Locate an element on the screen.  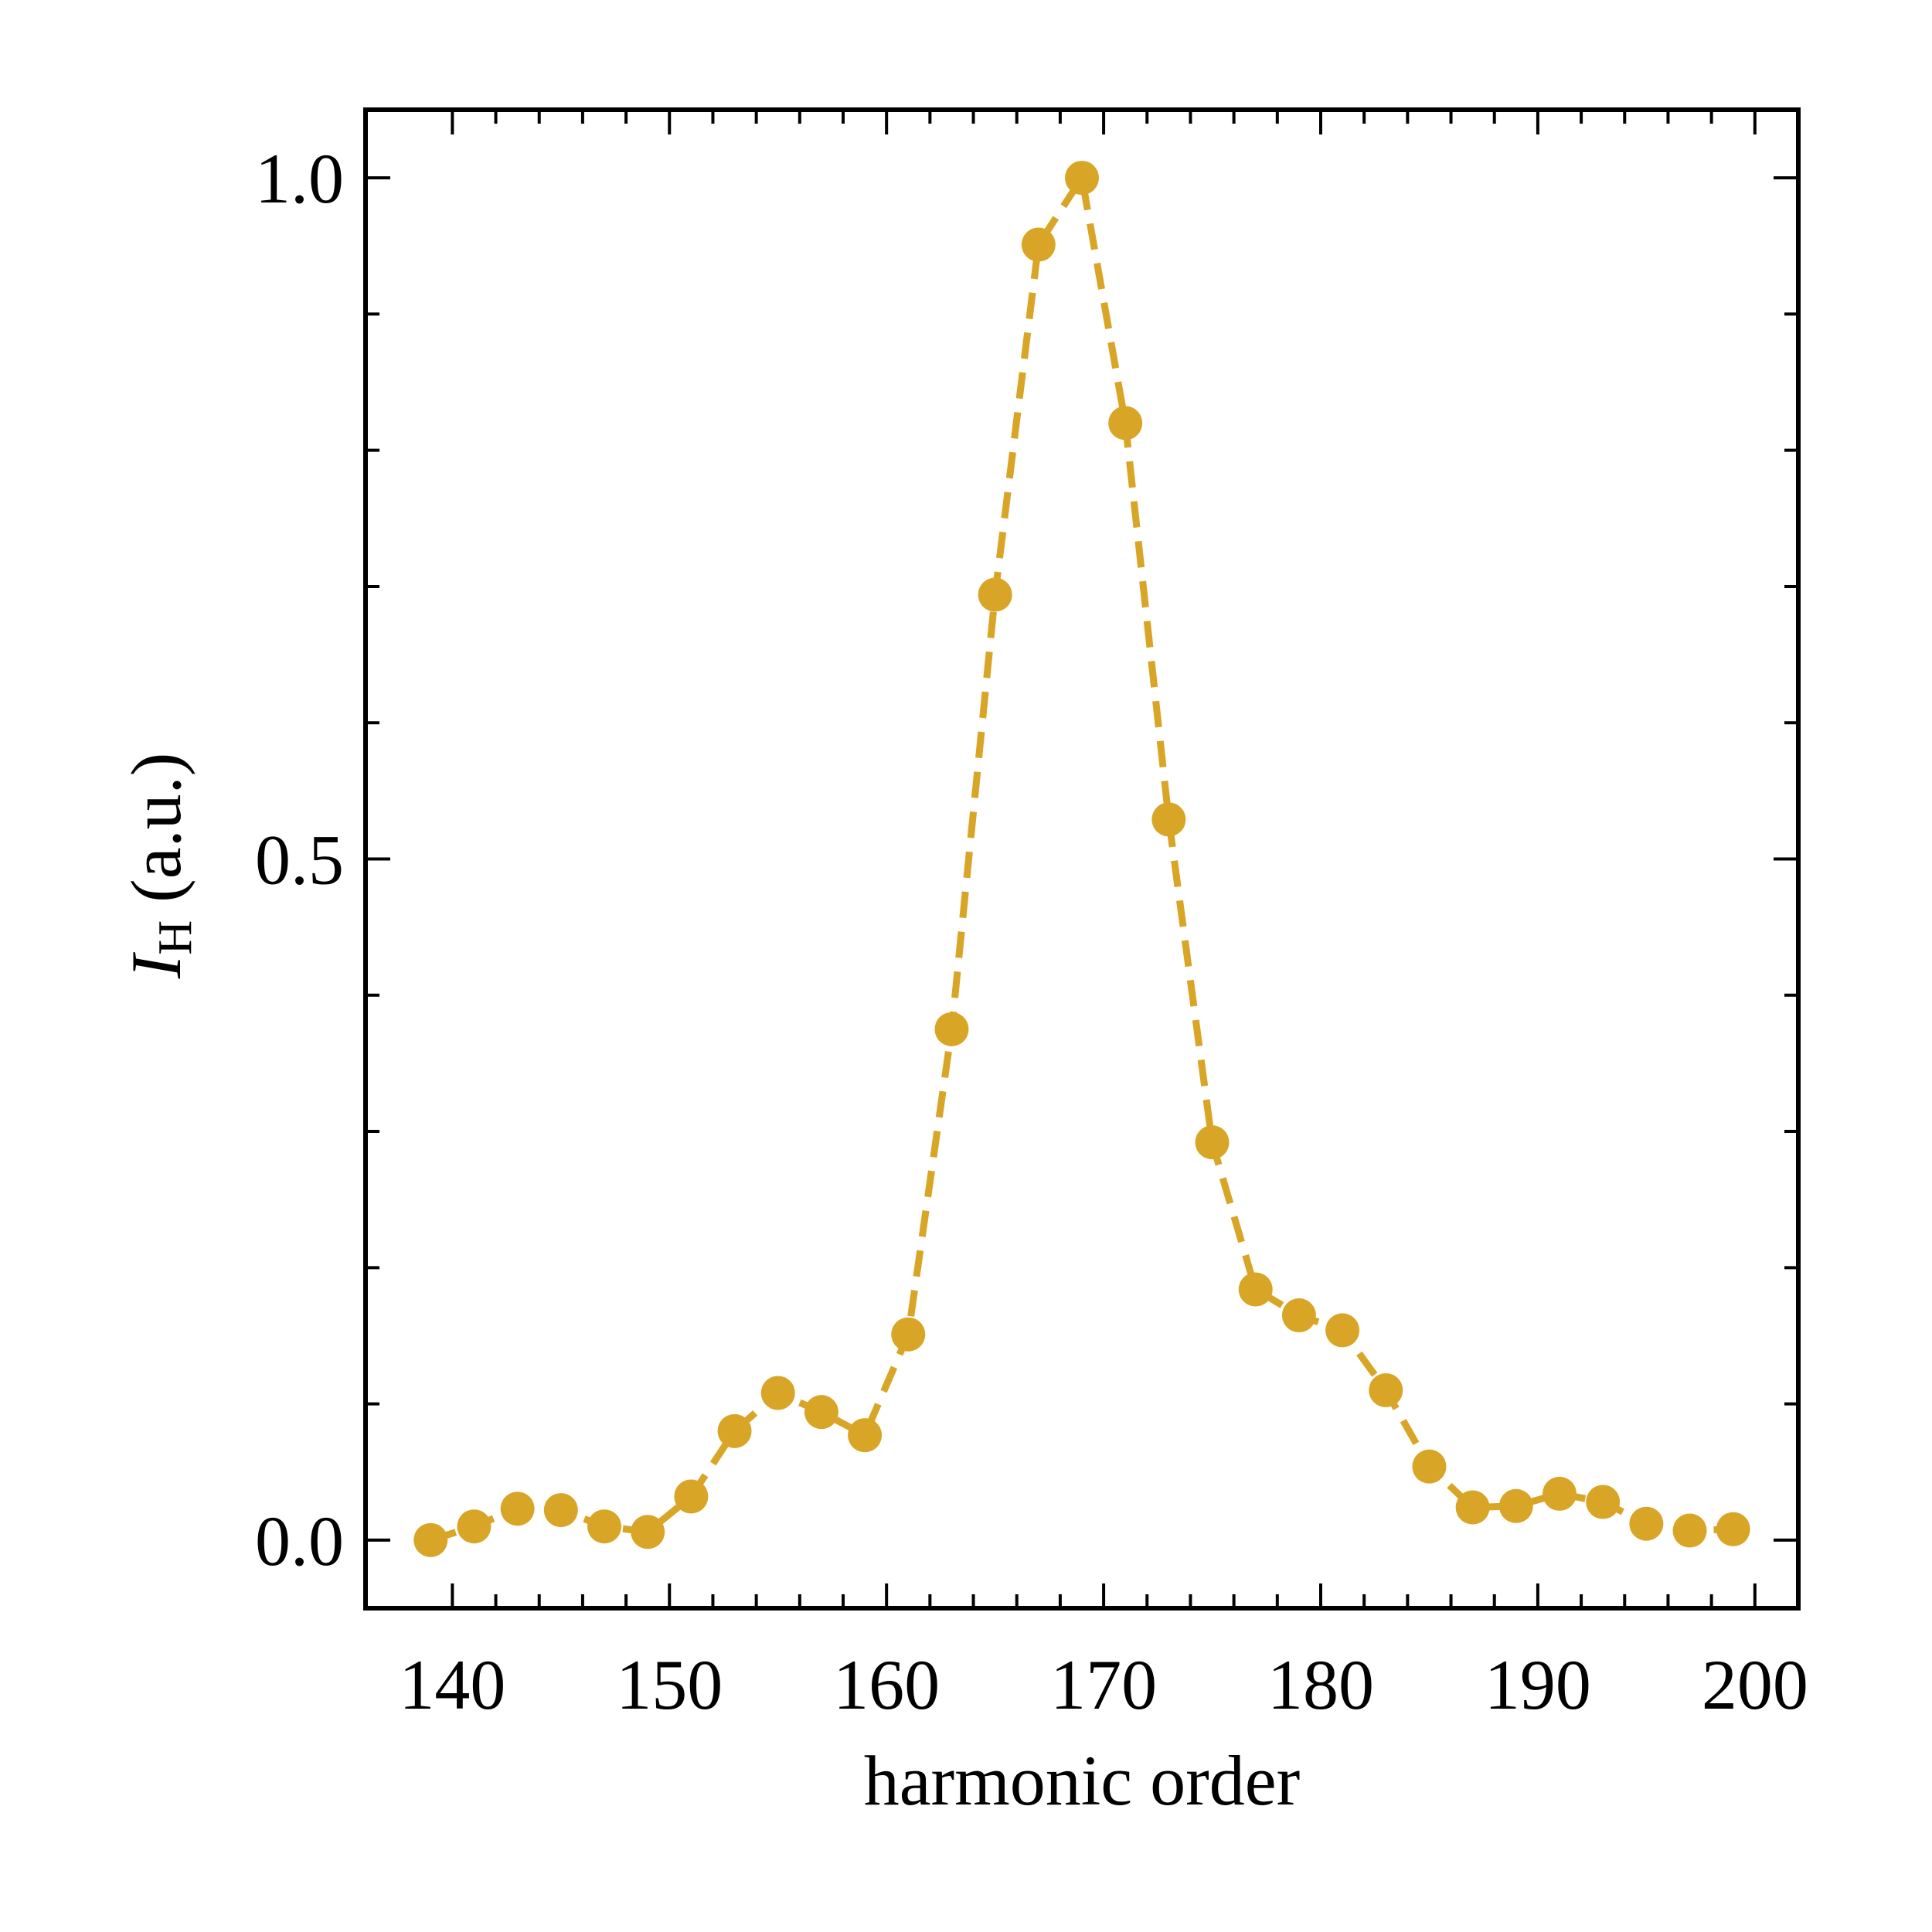
x-tick-label: 170 is located at coordinates (1104, 1685).